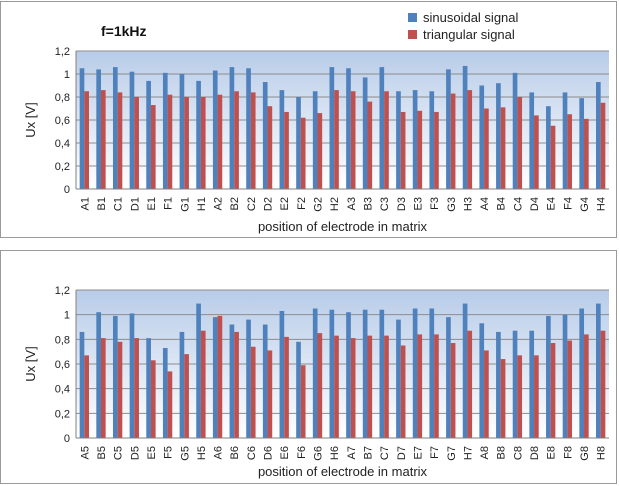  What do you see at coordinates (186, 396) in the screenshot?
I see `bar-triangular-G5` at bounding box center [186, 396].